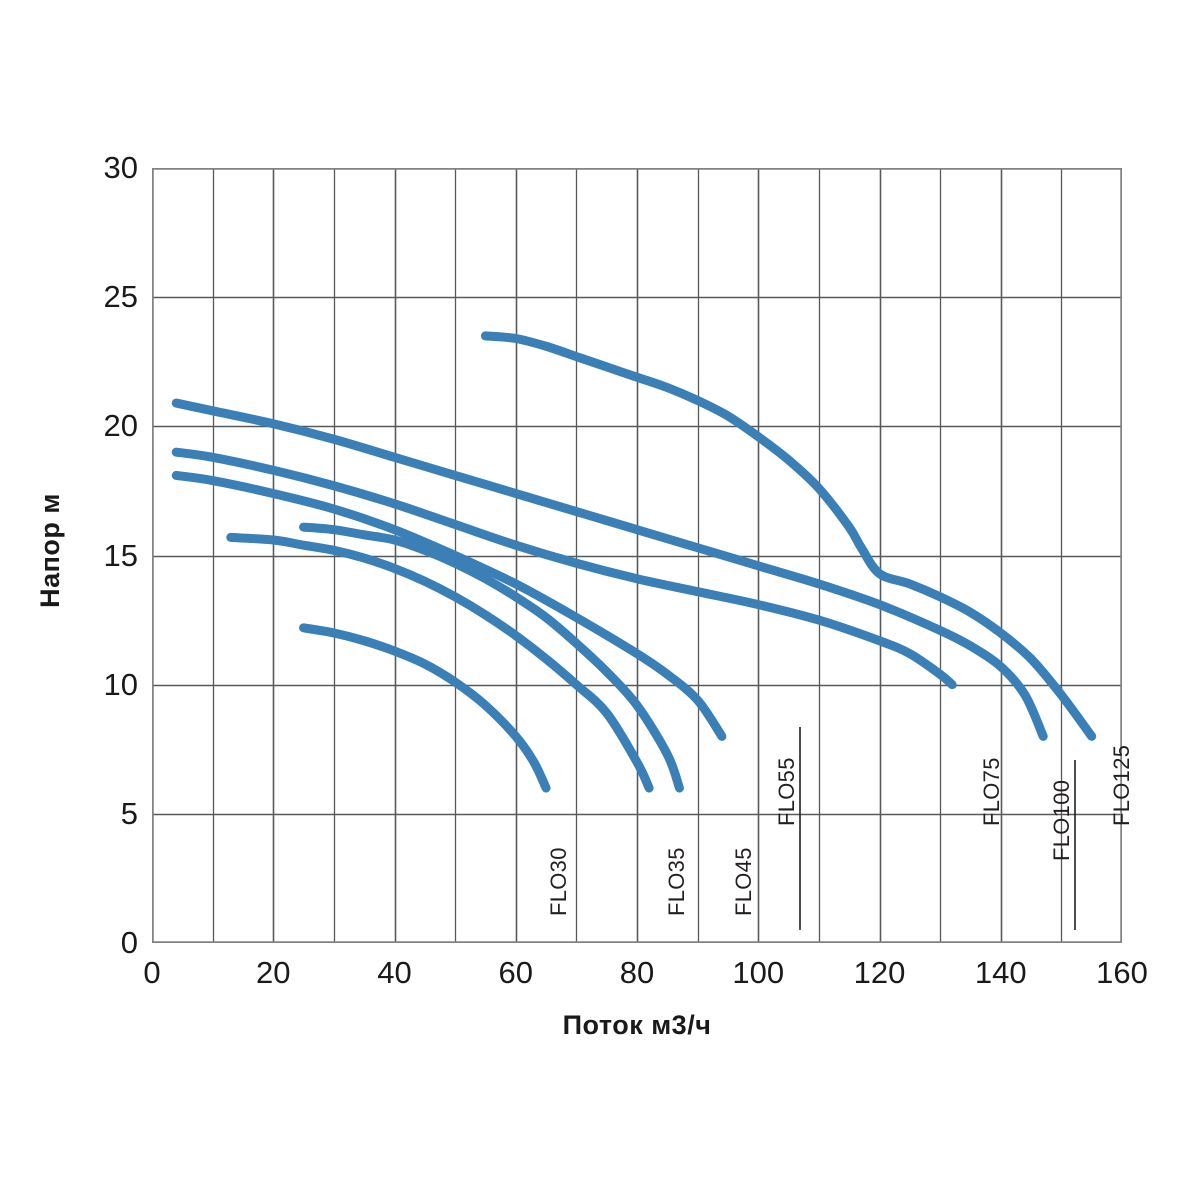 This screenshot has width=1200, height=1200. What do you see at coordinates (1121, 785) in the screenshot?
I see `series-label-flo125: FLO125` at bounding box center [1121, 785].